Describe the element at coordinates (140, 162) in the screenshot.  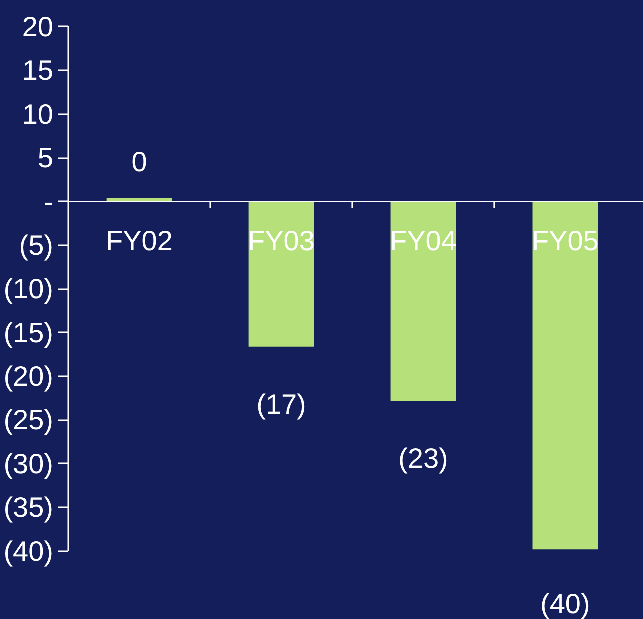
I see `data-label: 0` at that location.